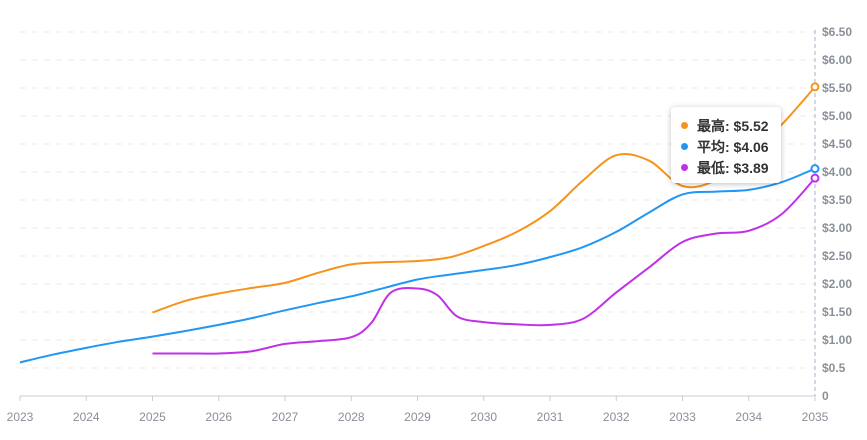  Describe the element at coordinates (834, 368) in the screenshot. I see `y-tick-label: $0.5` at that location.